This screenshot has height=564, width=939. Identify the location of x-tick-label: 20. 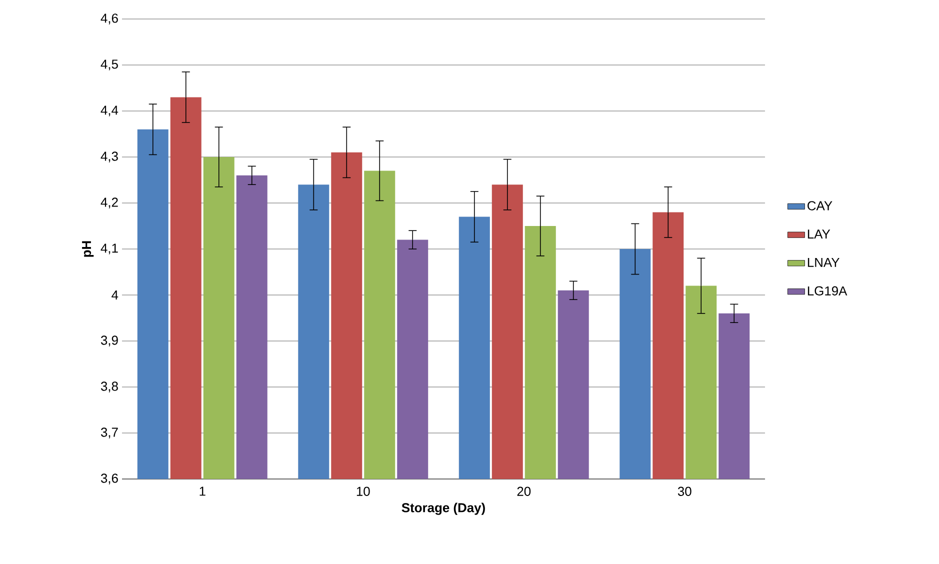
(524, 491).